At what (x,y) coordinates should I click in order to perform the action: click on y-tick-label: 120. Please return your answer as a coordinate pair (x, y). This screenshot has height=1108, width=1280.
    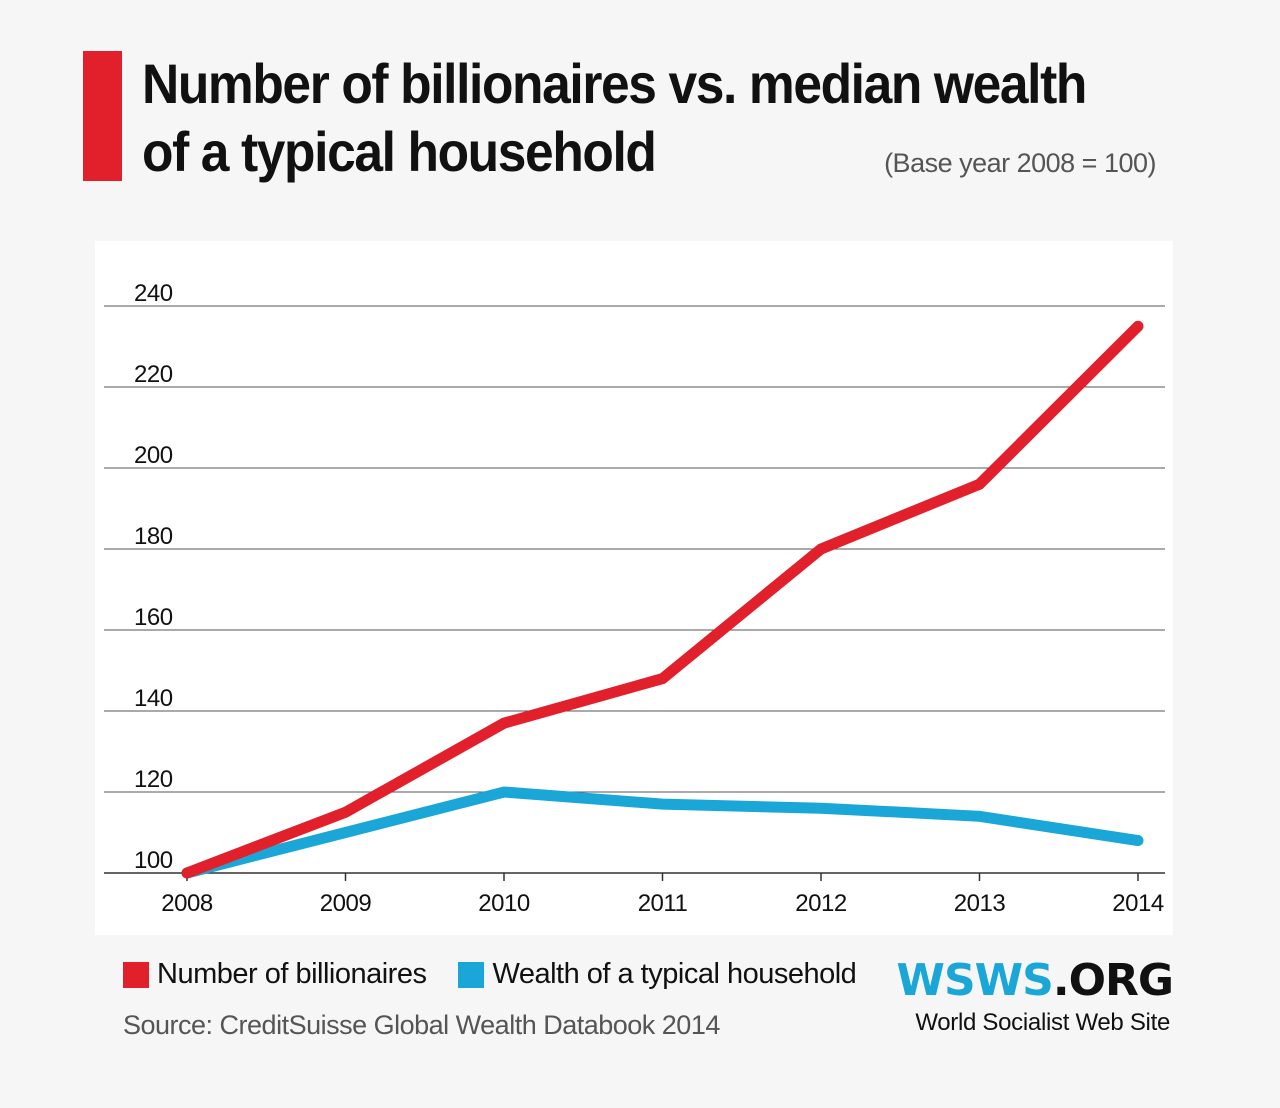
    Looking at the image, I should click on (153, 779).